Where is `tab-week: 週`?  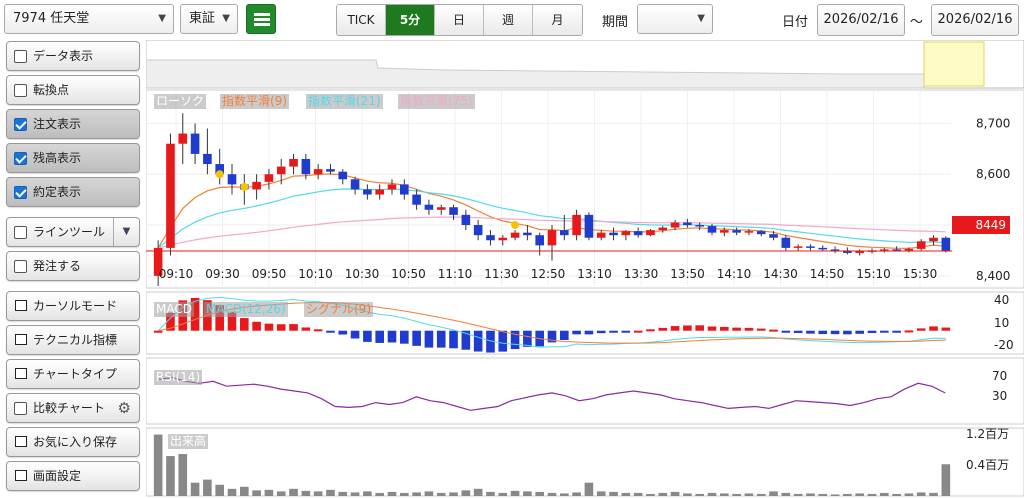
tab-week: 週 is located at coordinates (508, 20).